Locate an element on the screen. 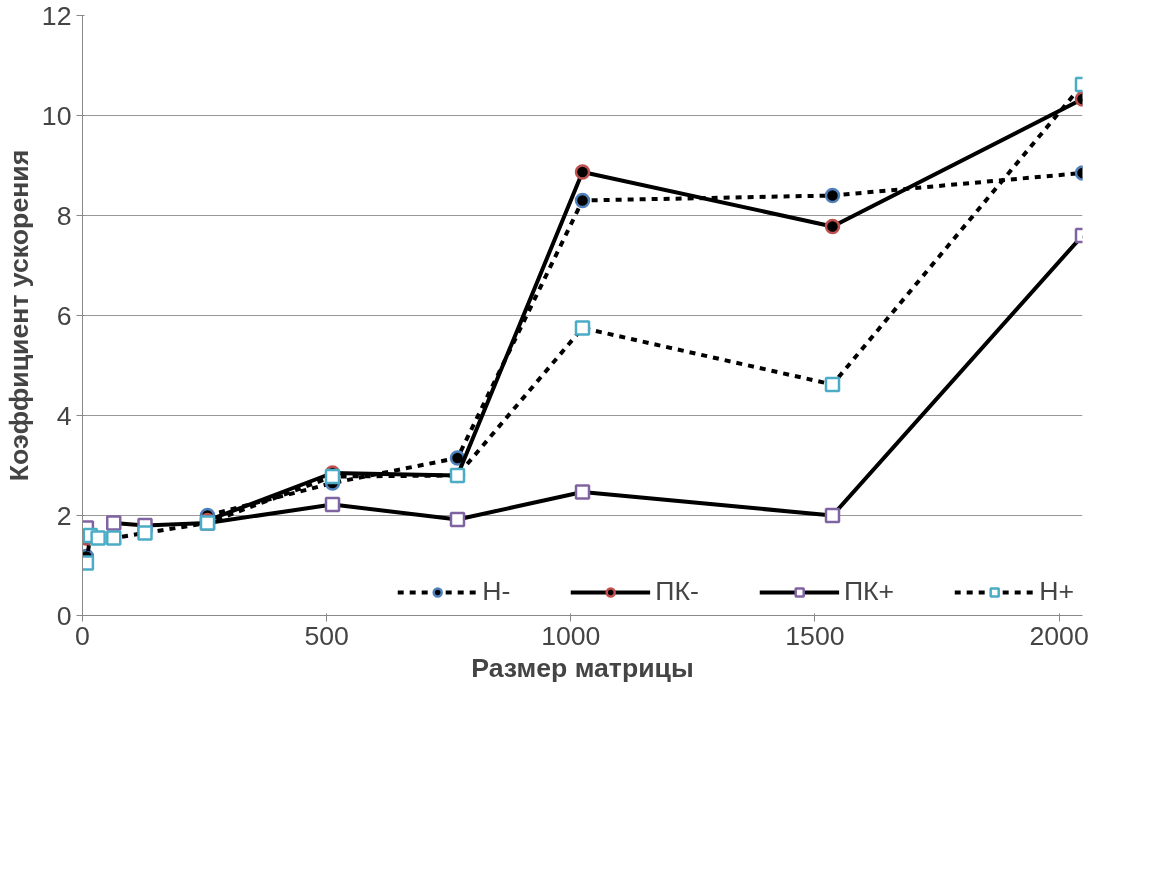  y-tick-label: 6 is located at coordinates (64, 315).